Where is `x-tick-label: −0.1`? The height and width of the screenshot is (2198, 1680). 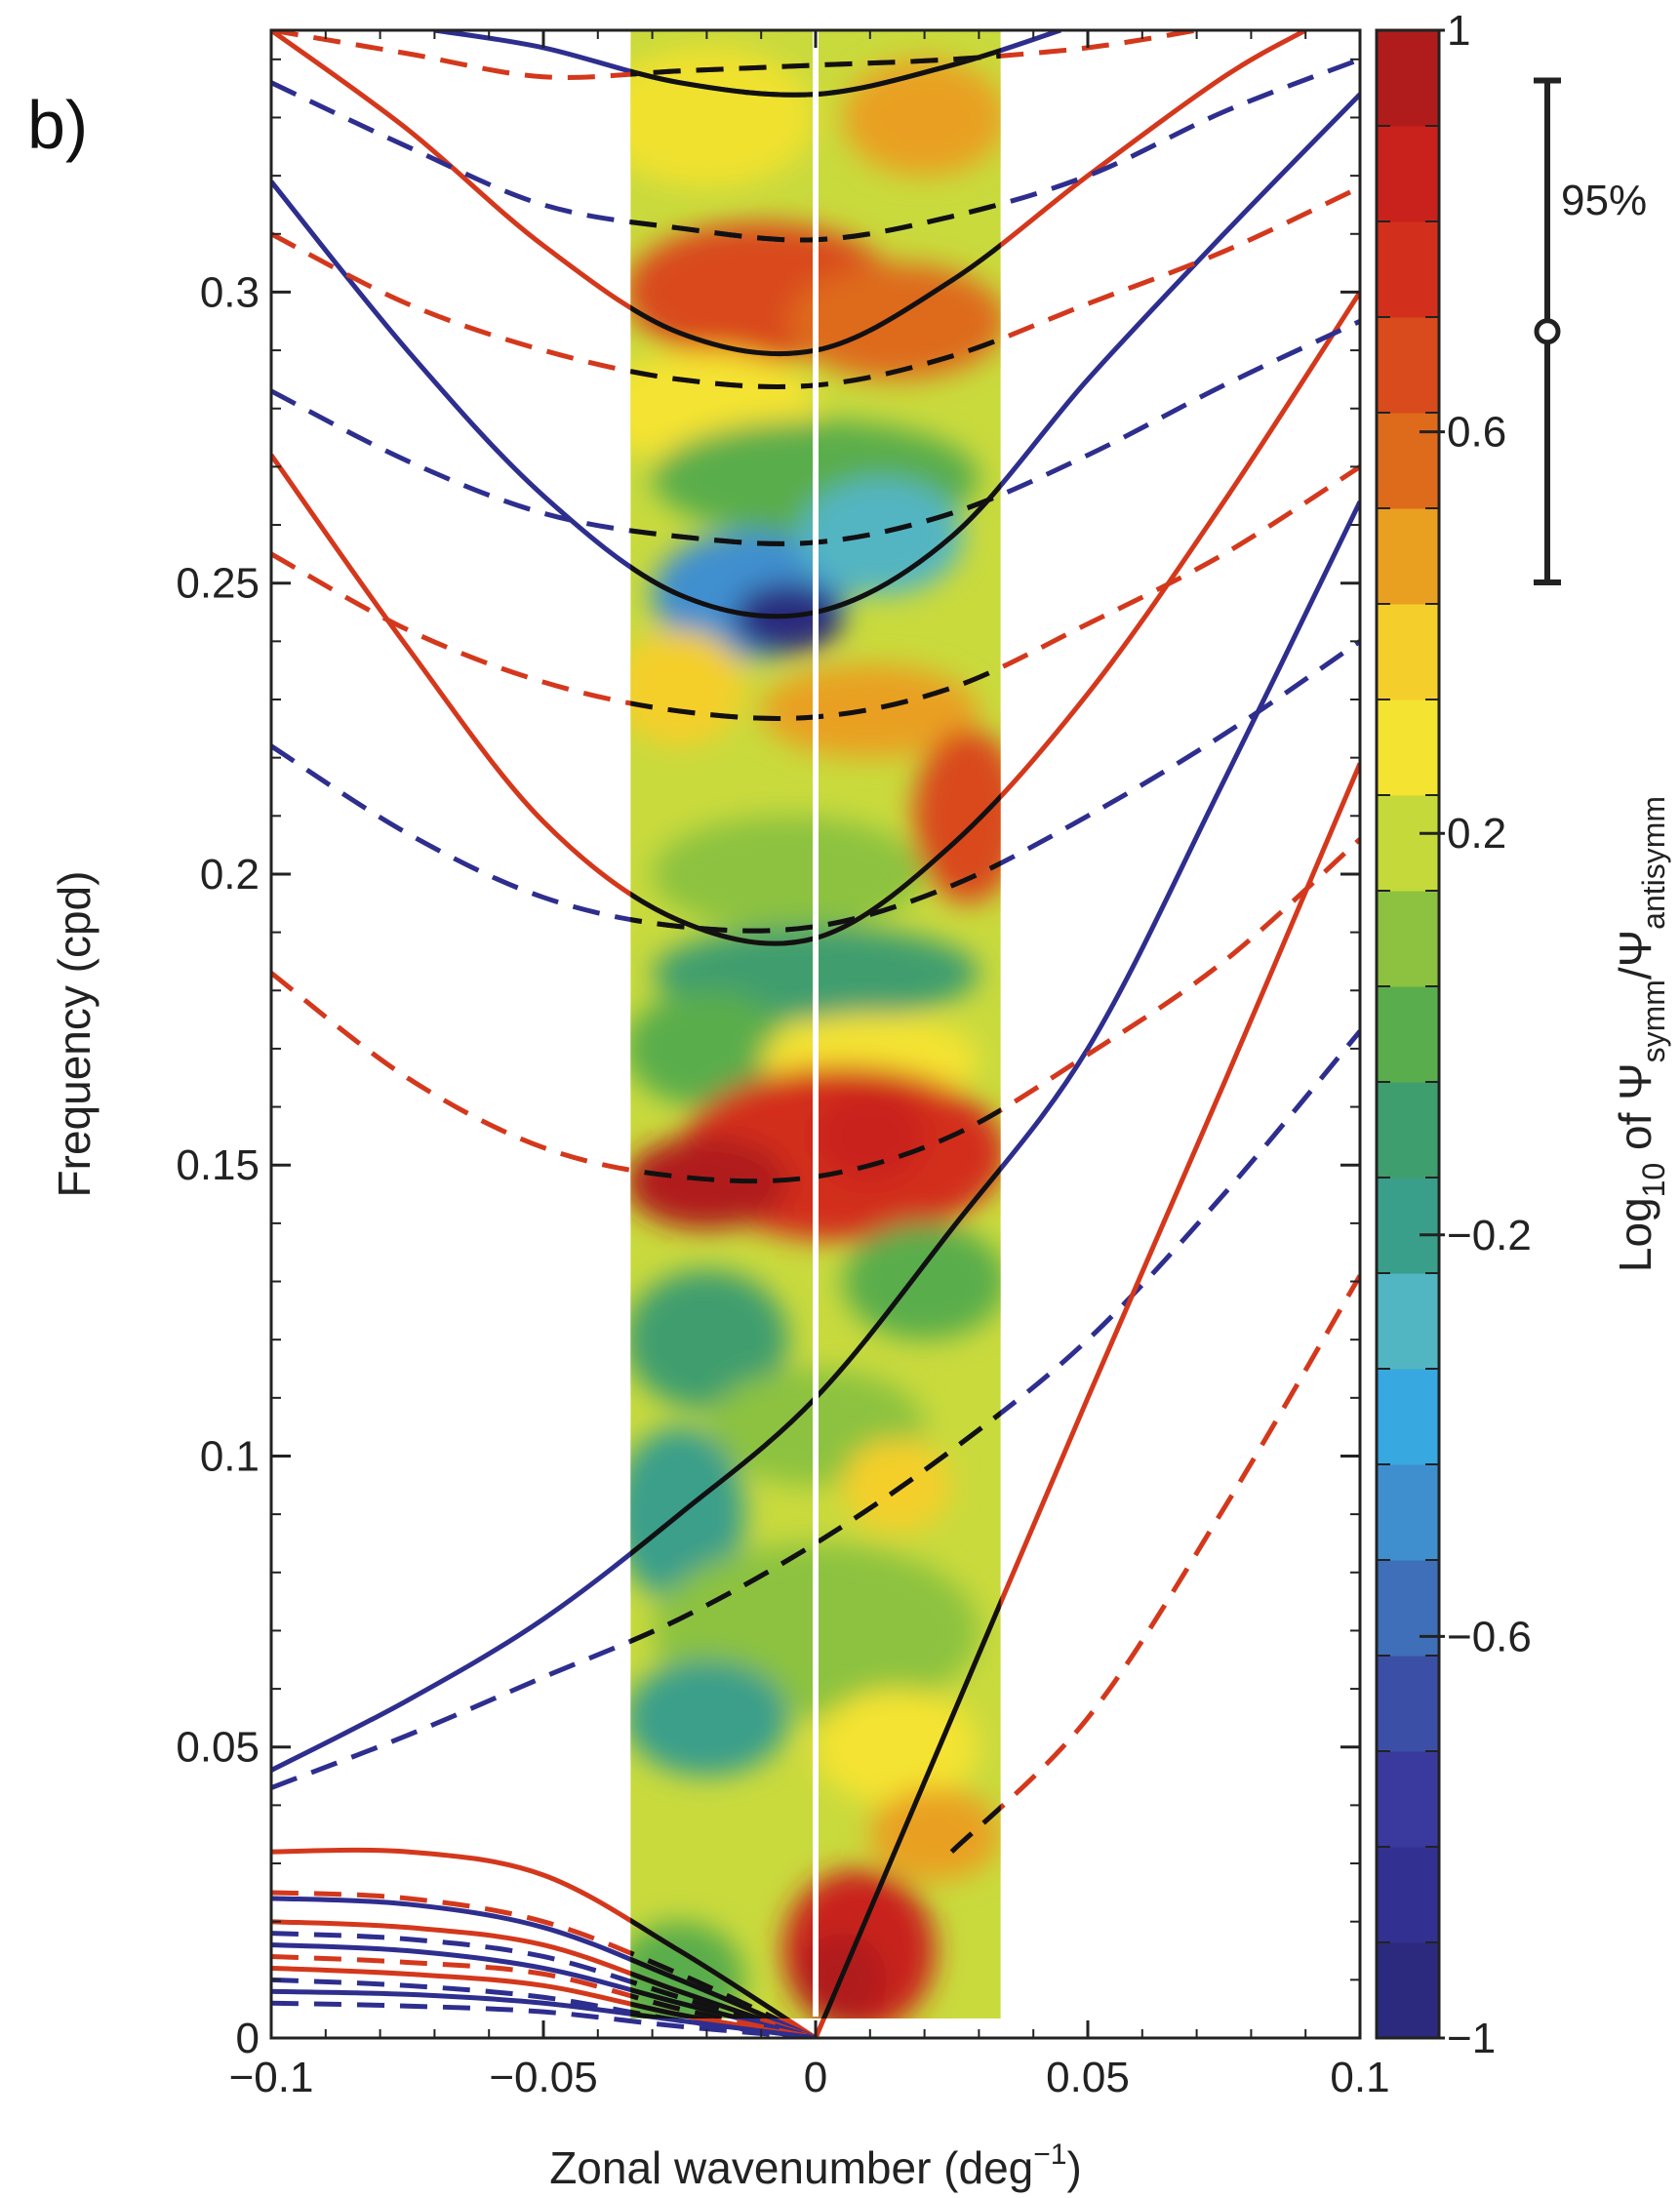
x-tick-label: −0.1 is located at coordinates (271, 2077).